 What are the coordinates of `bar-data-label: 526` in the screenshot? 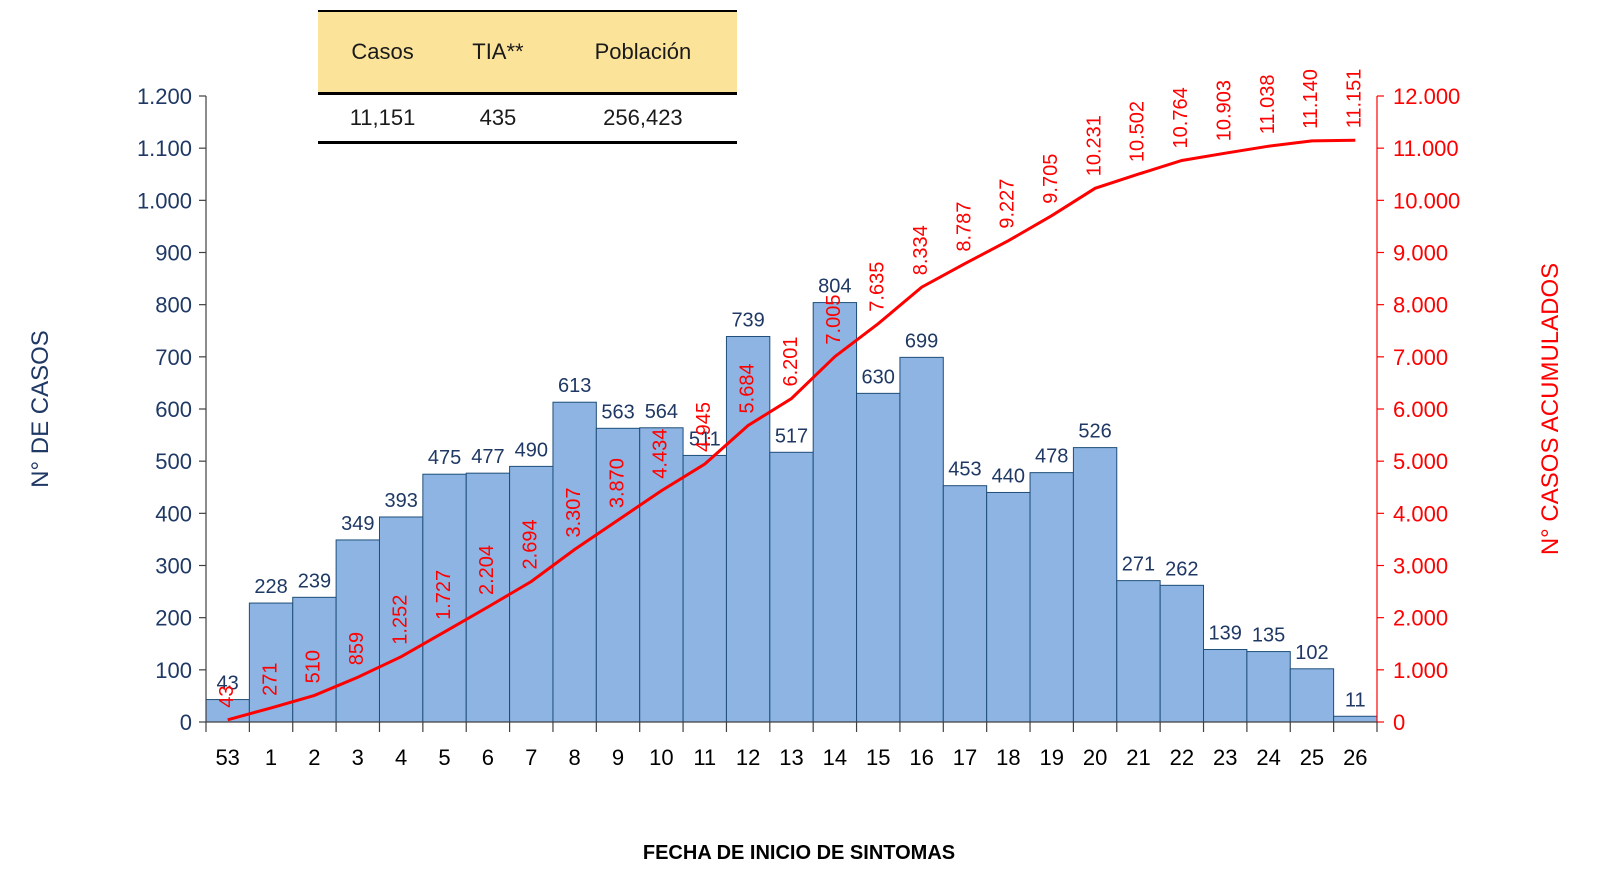 It's located at (1094, 432).